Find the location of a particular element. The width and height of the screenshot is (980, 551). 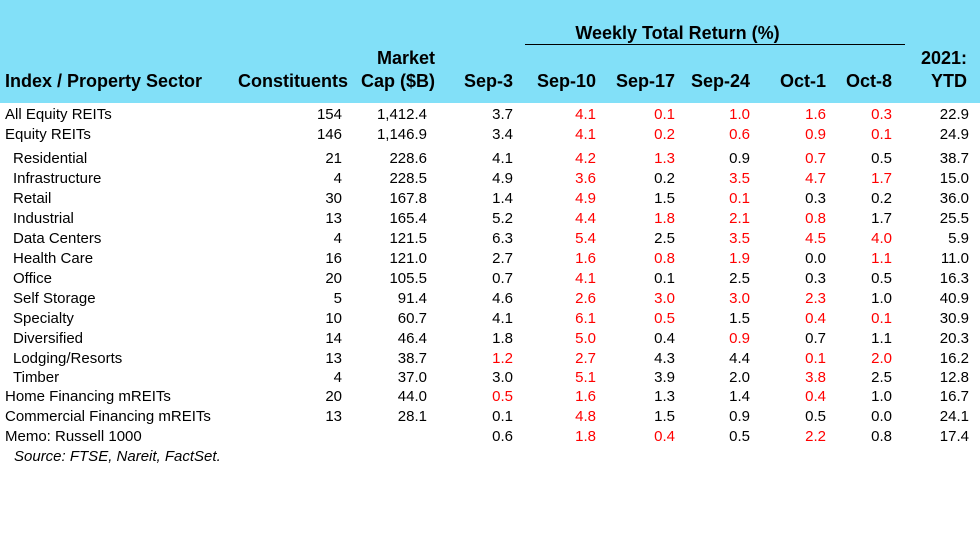

mcap-cell: 105.5 is located at coordinates (408, 278).